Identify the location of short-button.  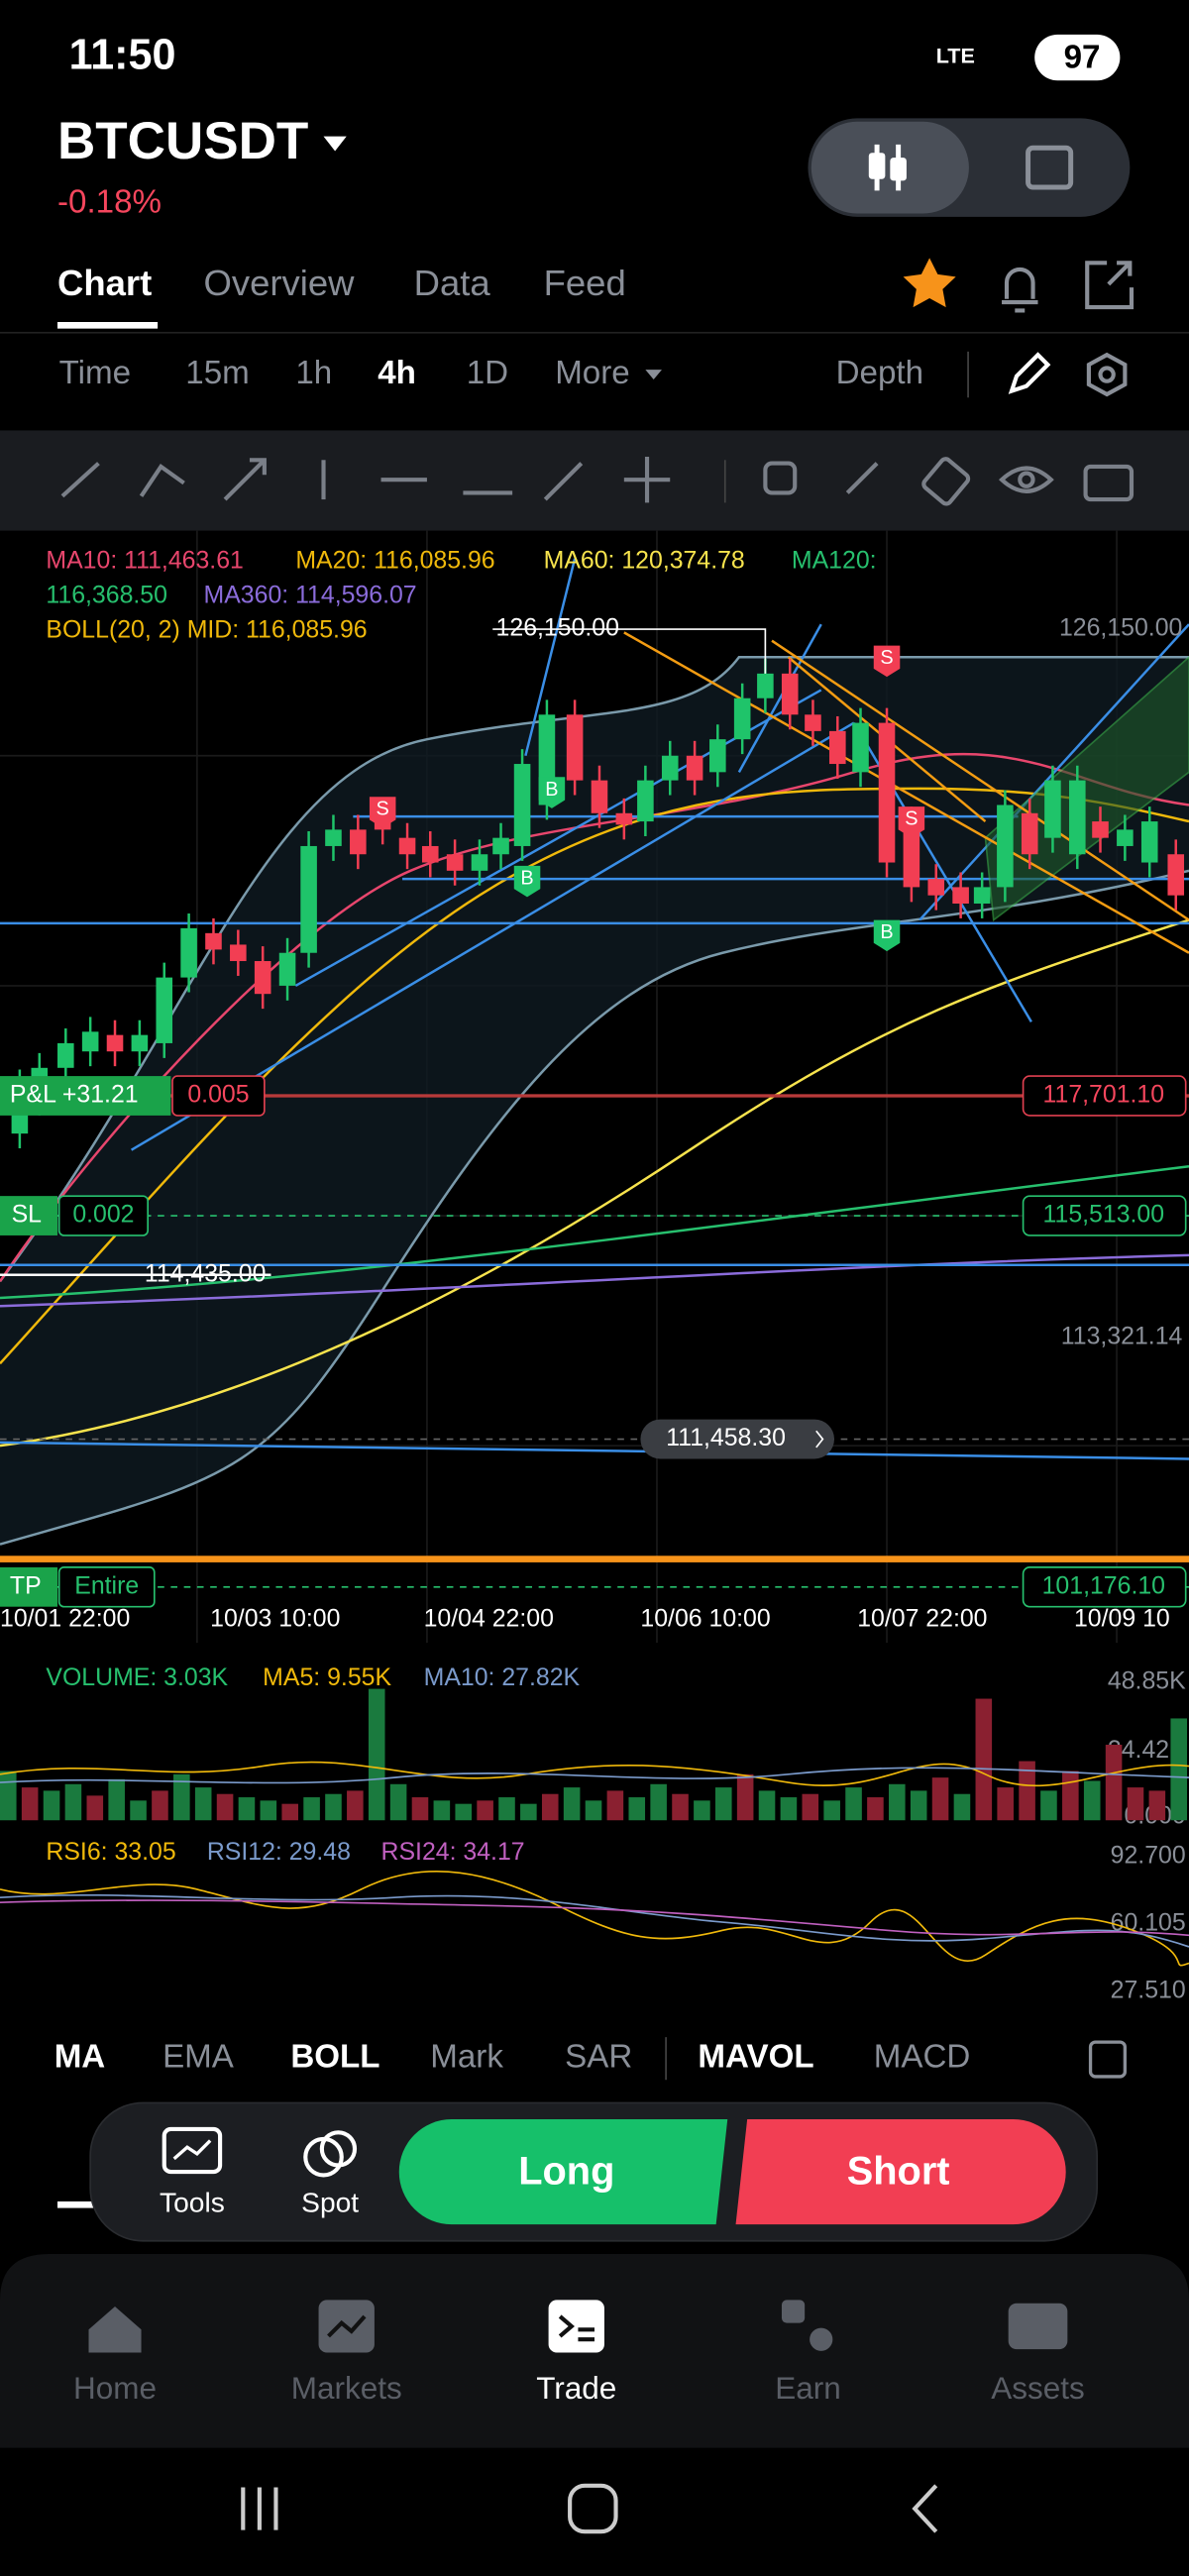
(900, 2172).